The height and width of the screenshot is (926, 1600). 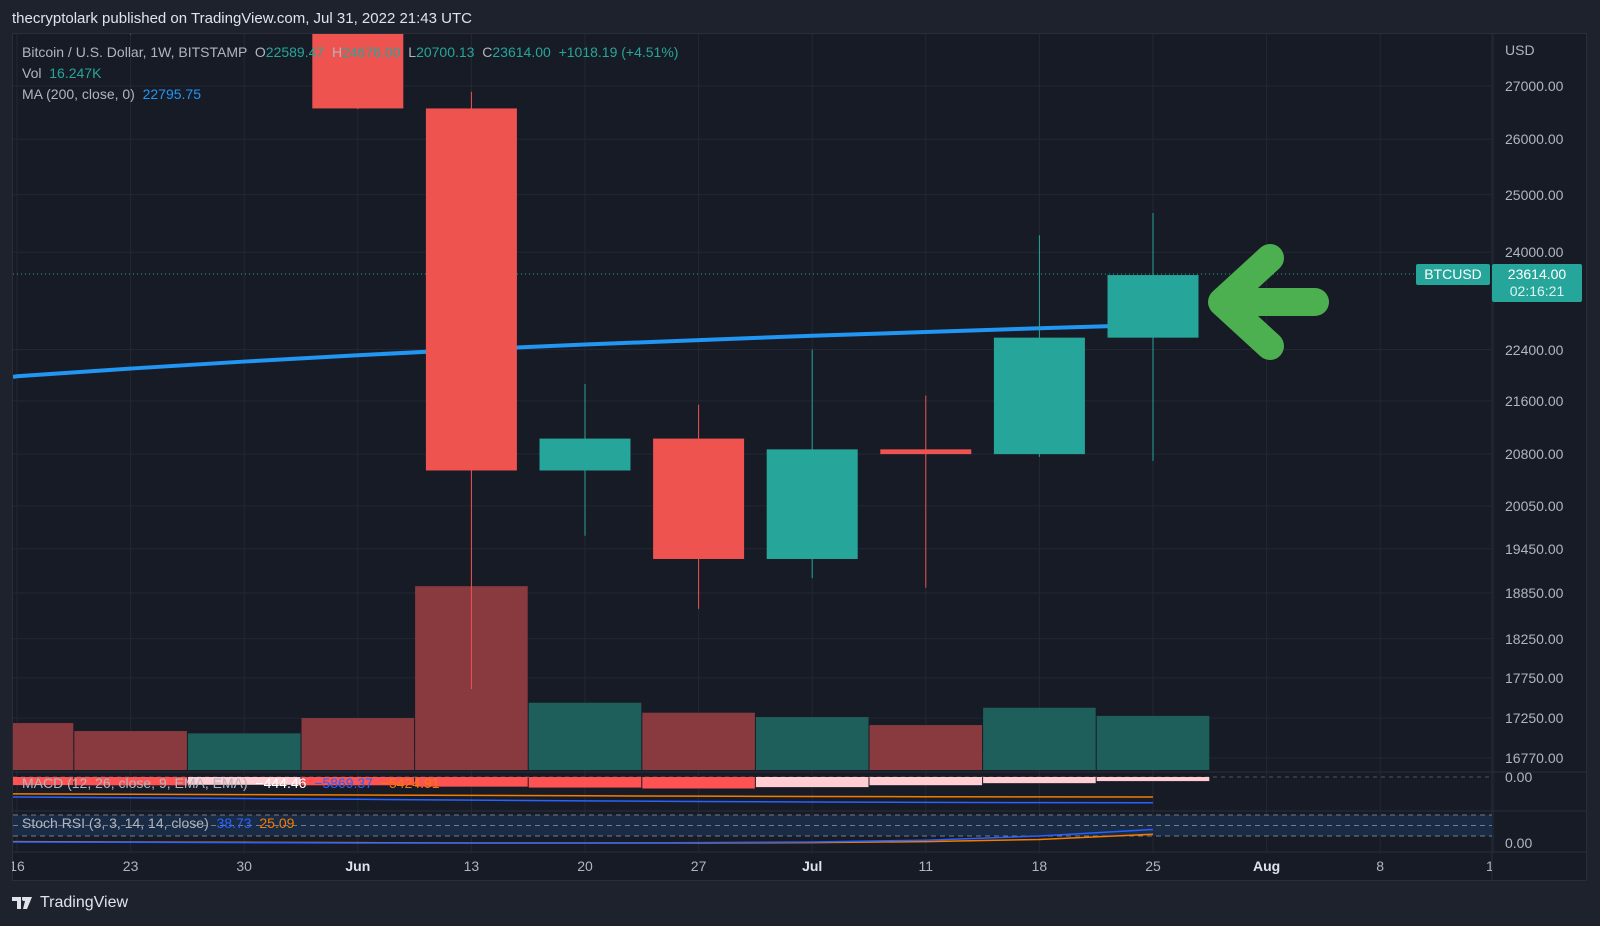 I want to click on close-label: C, so click(x=487, y=52).